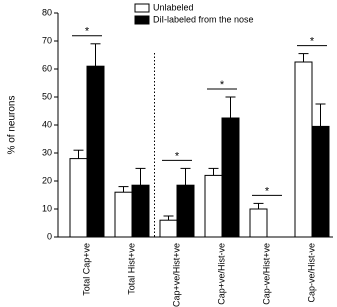 The height and width of the screenshot is (307, 337). Describe the element at coordinates (47, 124) in the screenshot. I see `y-tick-label: 40` at that location.